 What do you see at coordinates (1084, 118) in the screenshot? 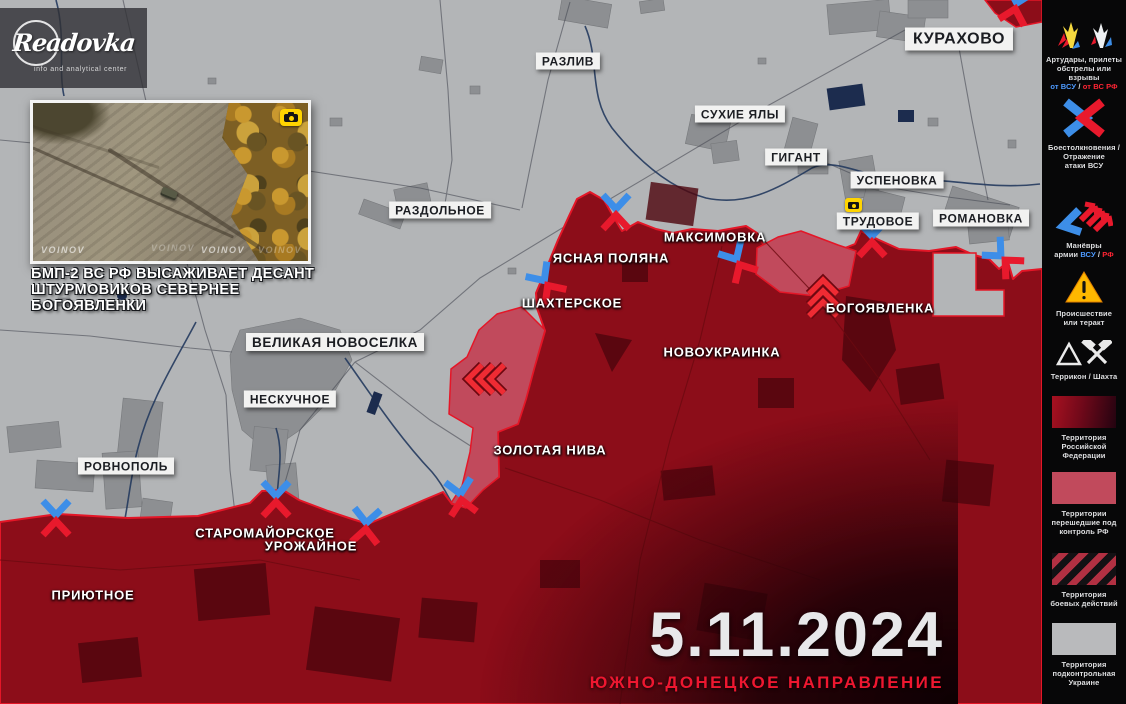
I see `clash-icon` at bounding box center [1084, 118].